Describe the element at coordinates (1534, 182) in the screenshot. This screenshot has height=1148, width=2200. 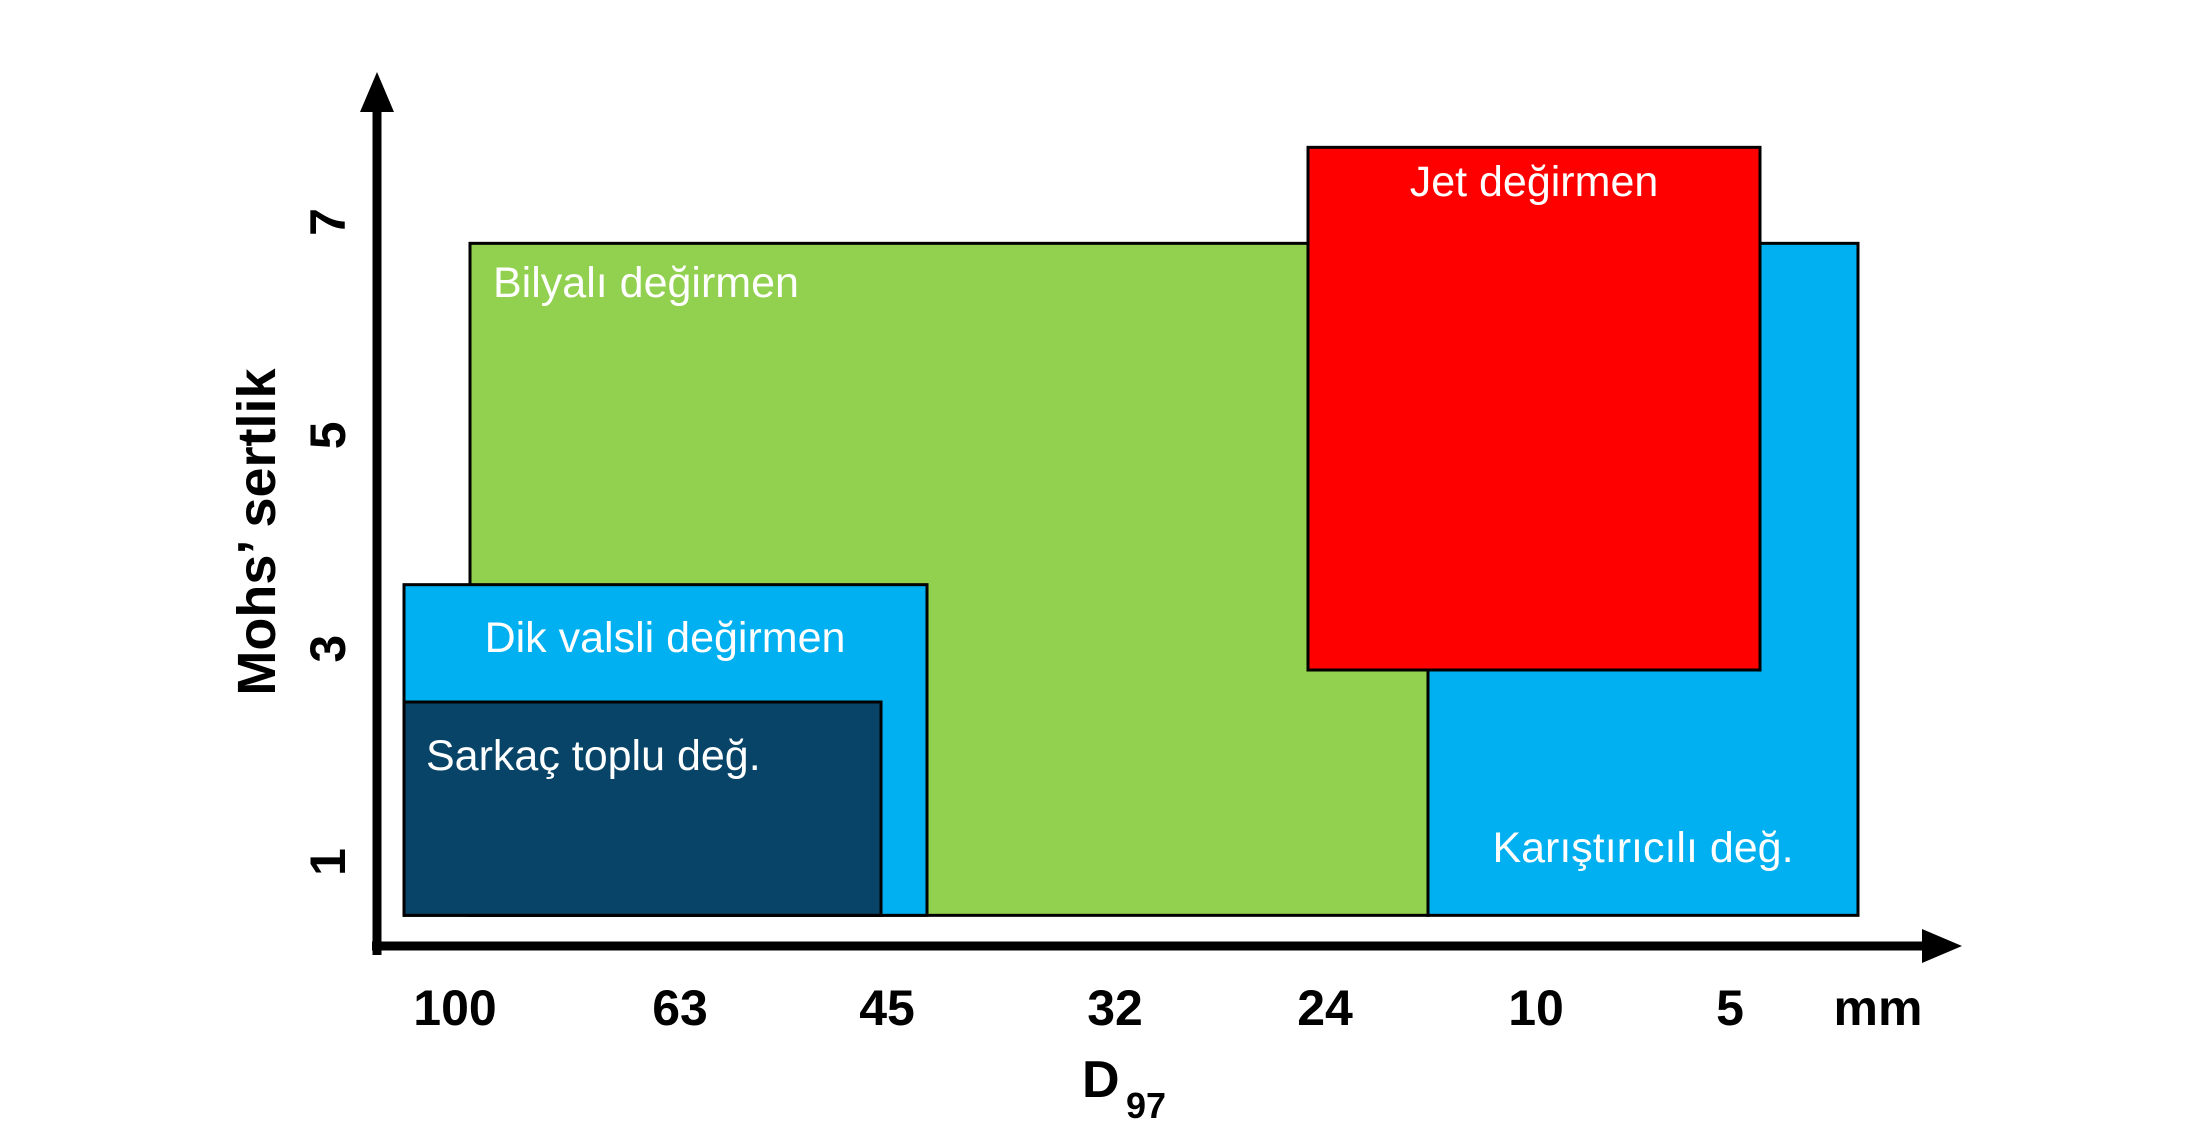
I see `region-jet-mill-label: Jet değirmen` at that location.